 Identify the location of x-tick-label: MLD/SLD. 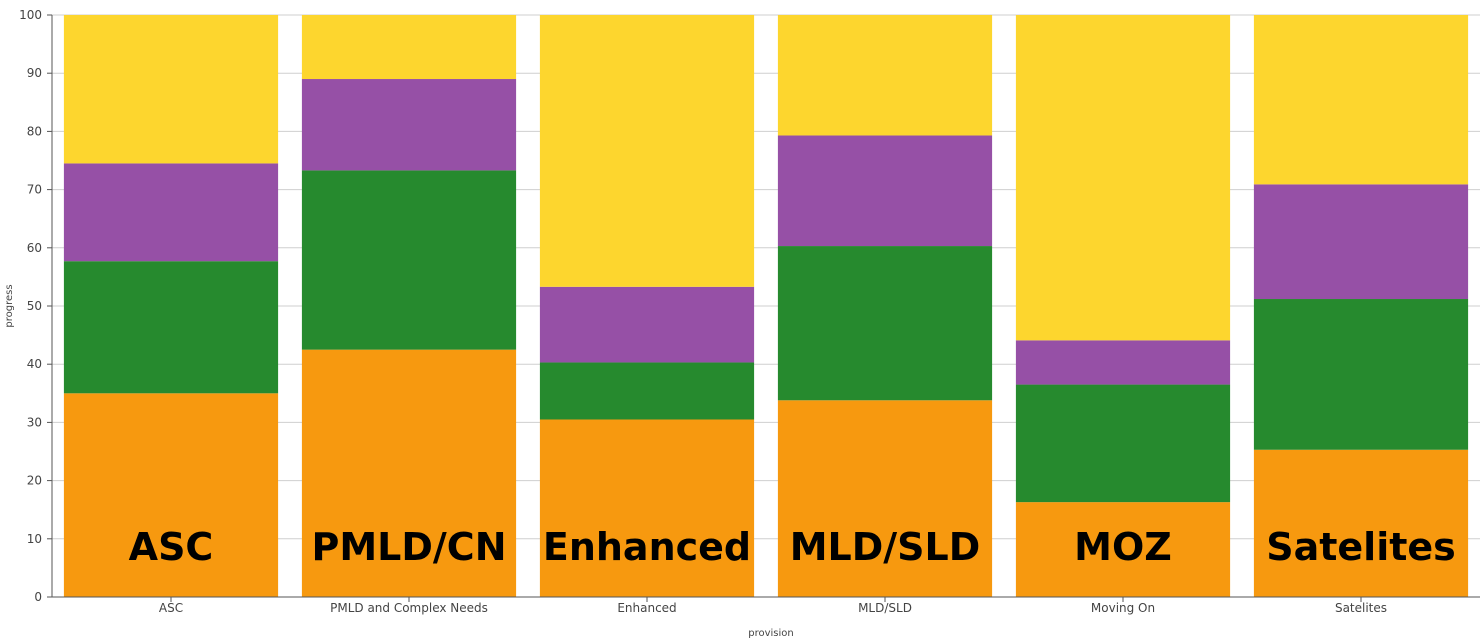
(885, 608).